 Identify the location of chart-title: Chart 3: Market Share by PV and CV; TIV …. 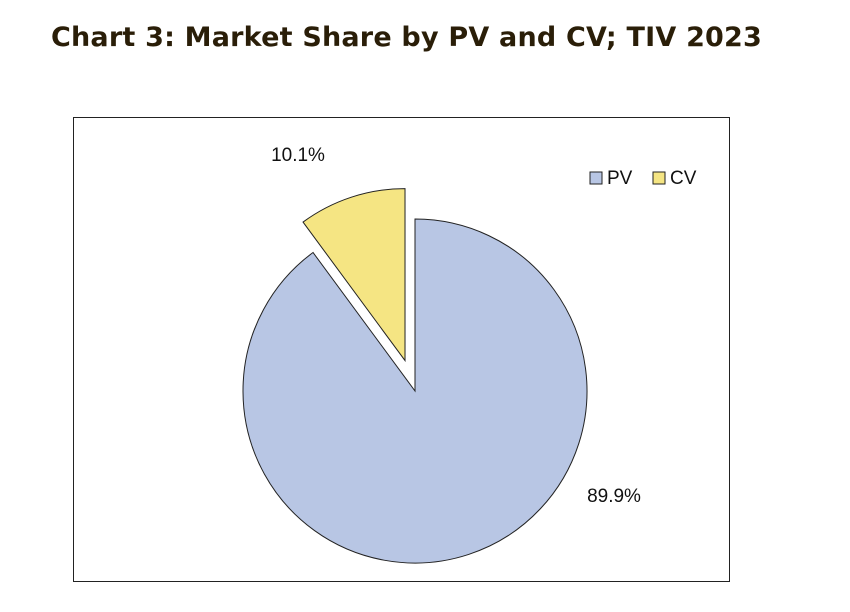
(407, 37).